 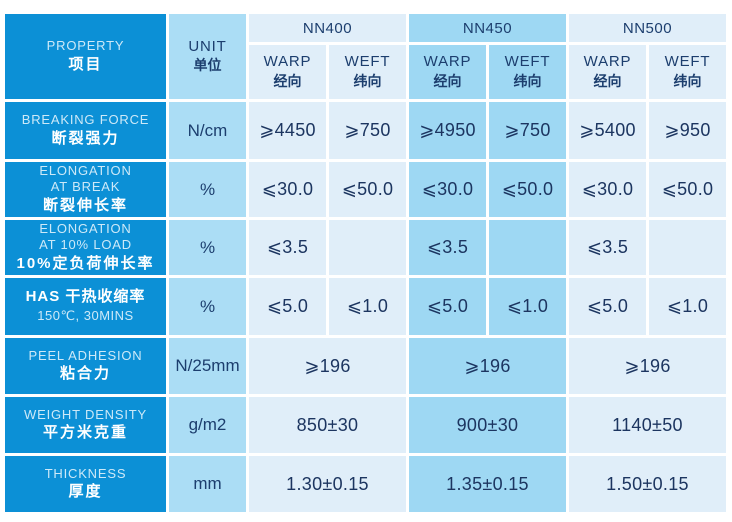 I want to click on value-cell-merged: 1140±50, so click(x=647, y=425).